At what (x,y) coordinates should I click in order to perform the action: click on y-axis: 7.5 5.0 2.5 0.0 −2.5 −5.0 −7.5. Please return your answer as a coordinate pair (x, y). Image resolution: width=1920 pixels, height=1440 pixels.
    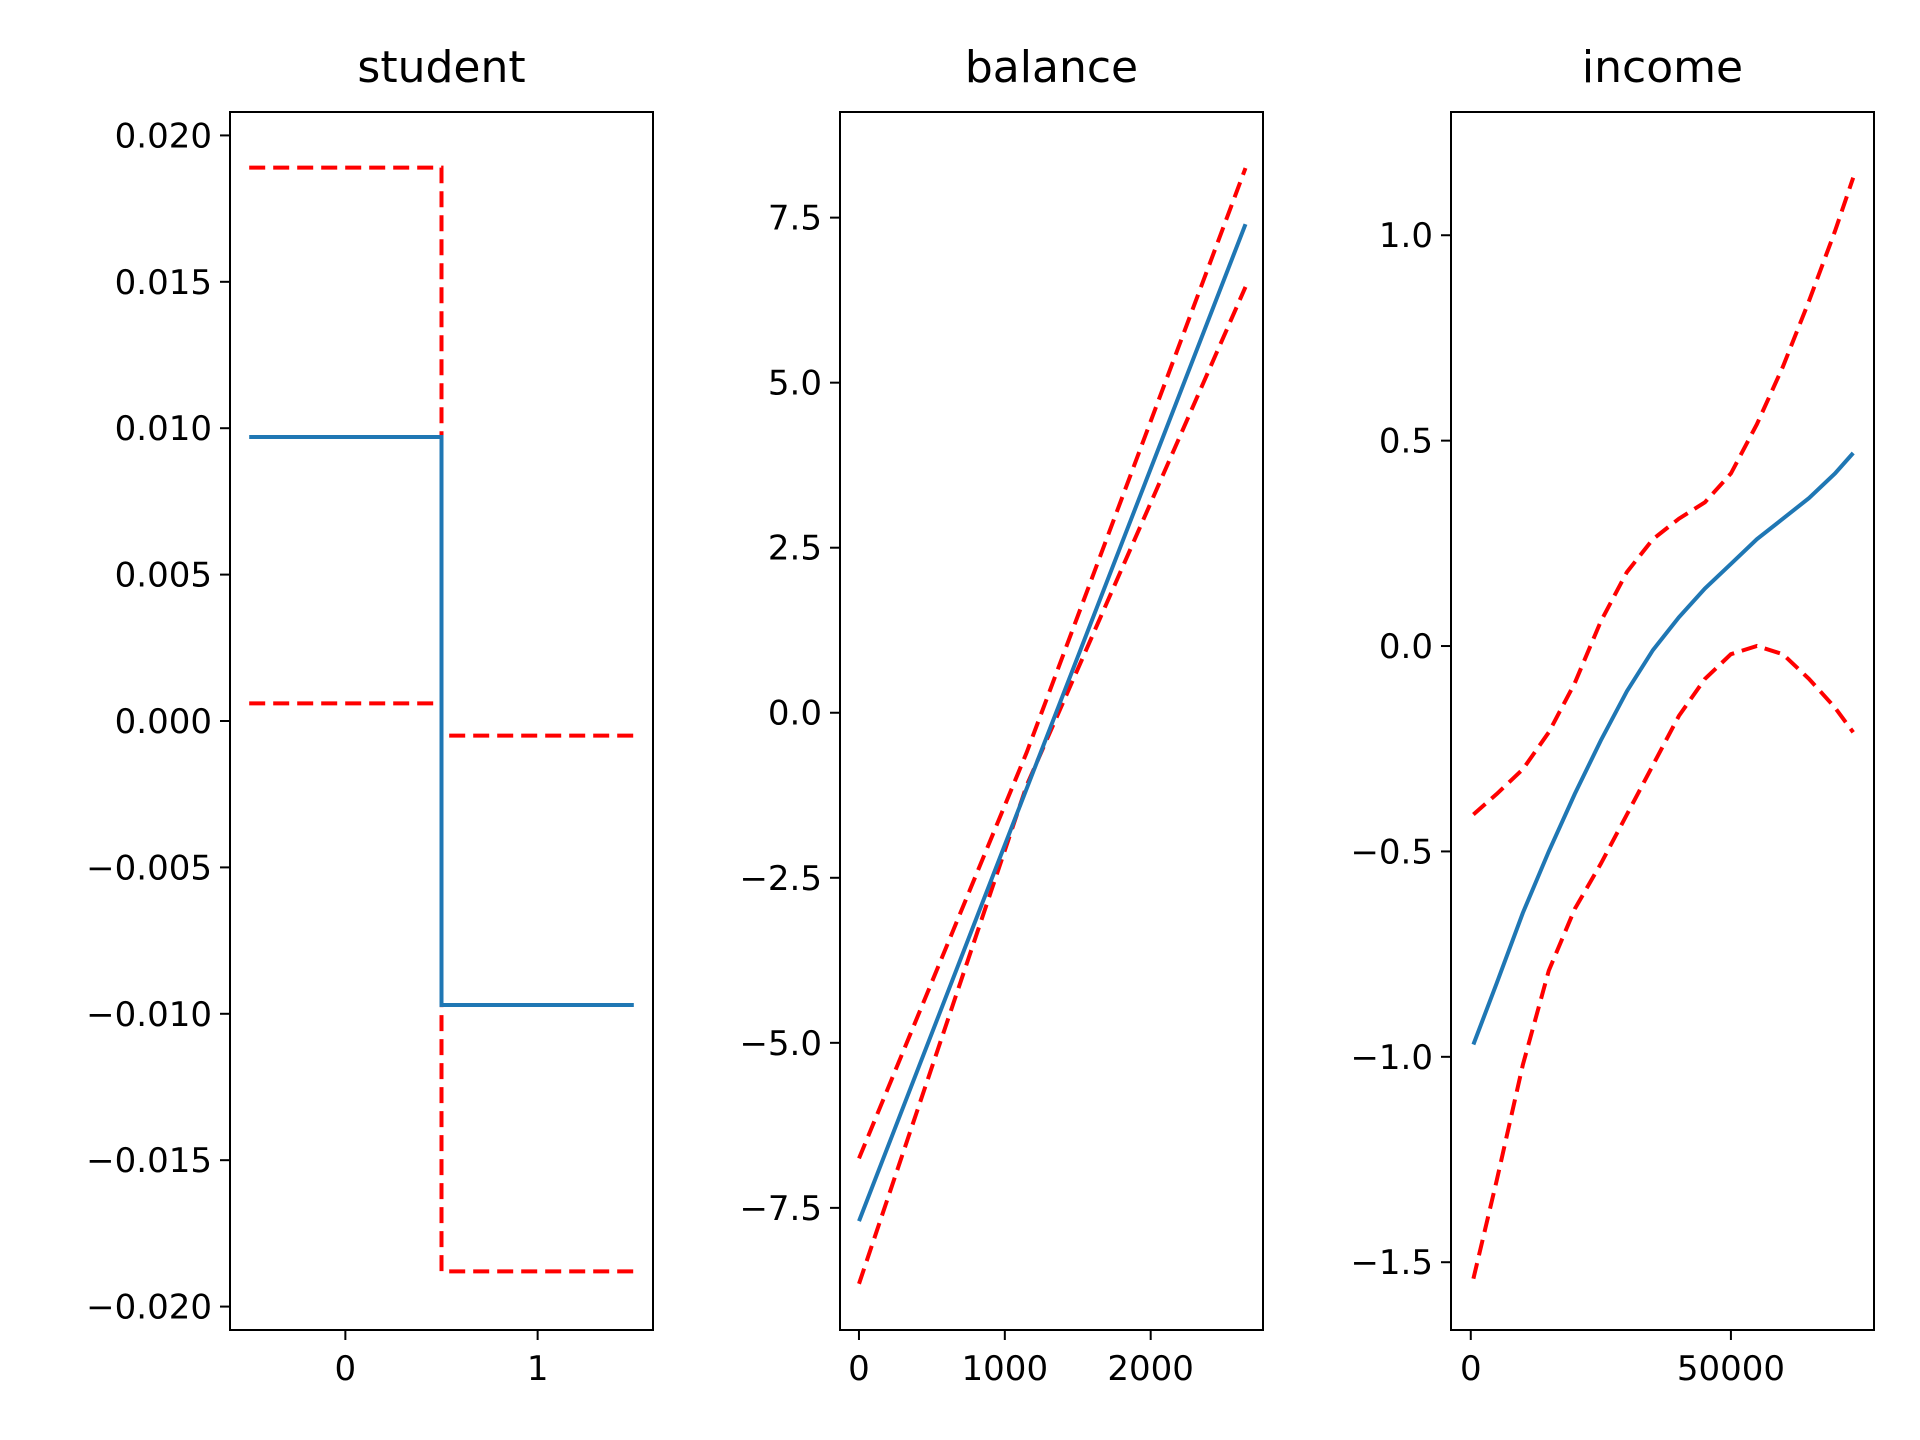
    Looking at the image, I should click on (789, 714).